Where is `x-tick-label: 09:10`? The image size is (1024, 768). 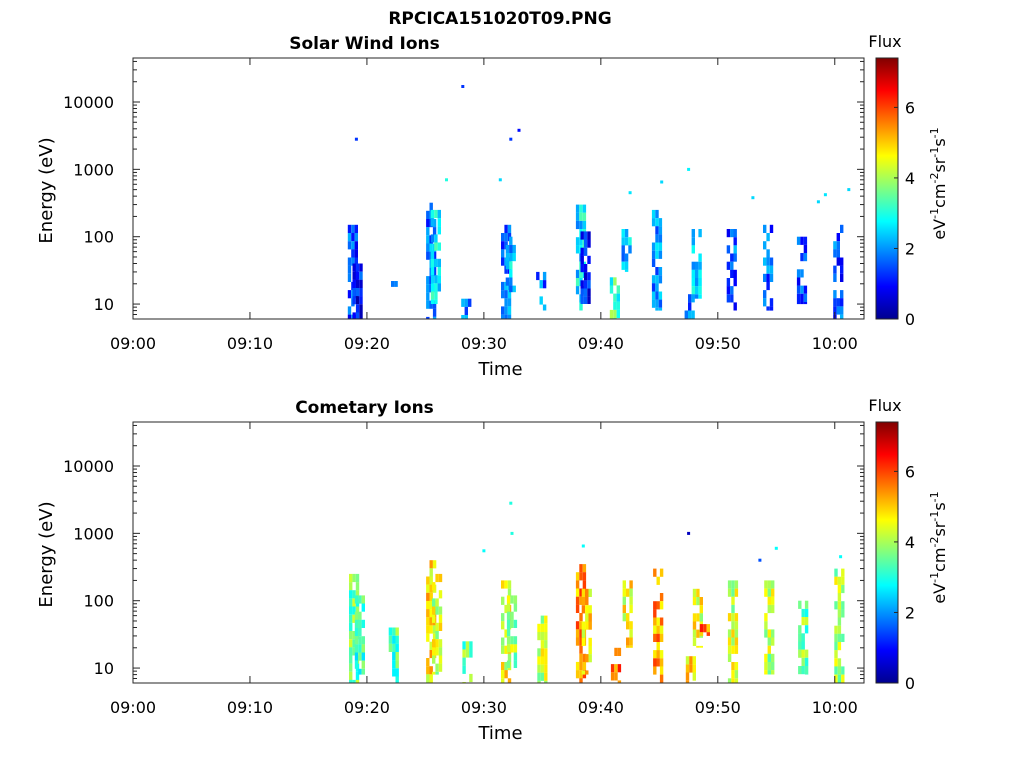
x-tick-label: 09:10 is located at coordinates (250, 343).